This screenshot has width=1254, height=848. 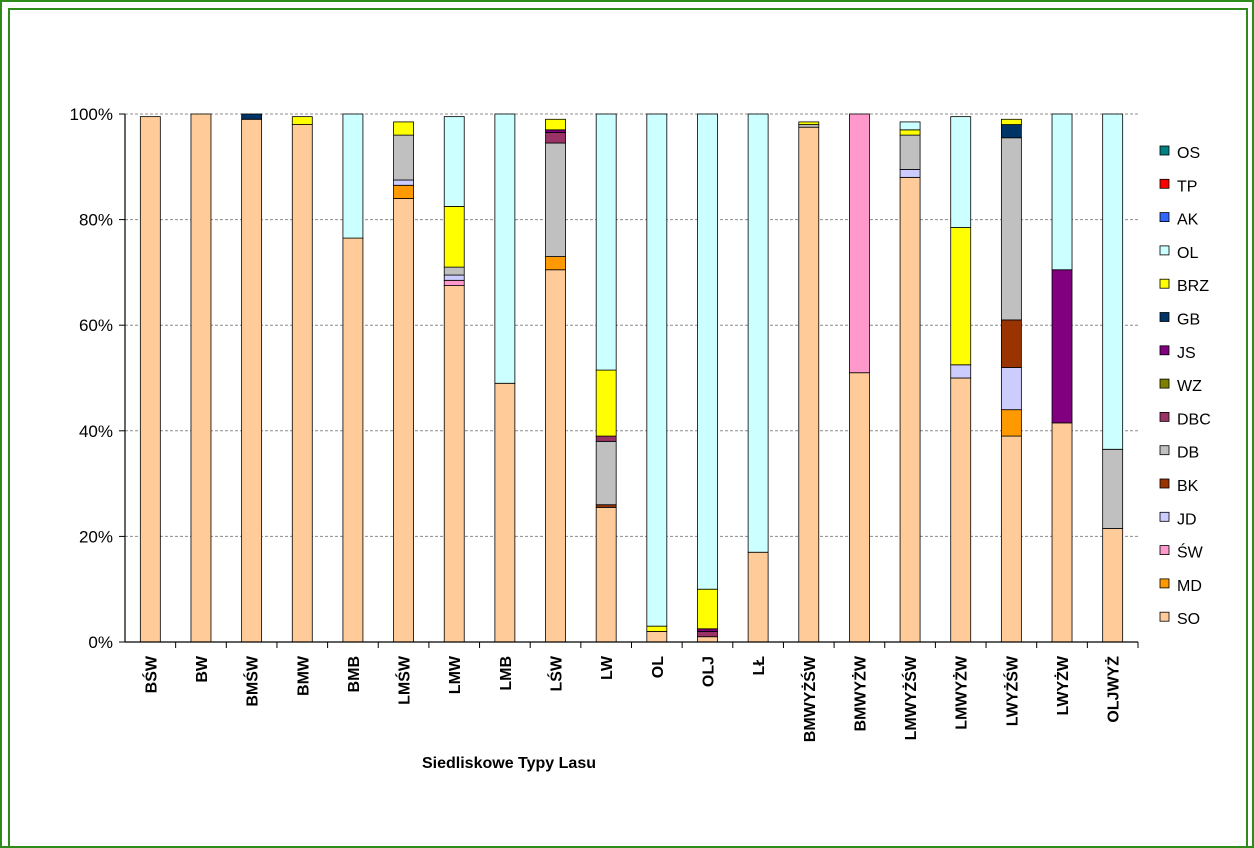 What do you see at coordinates (962, 692) in the screenshot?
I see `x-tick-label: LMWYŻW` at bounding box center [962, 692].